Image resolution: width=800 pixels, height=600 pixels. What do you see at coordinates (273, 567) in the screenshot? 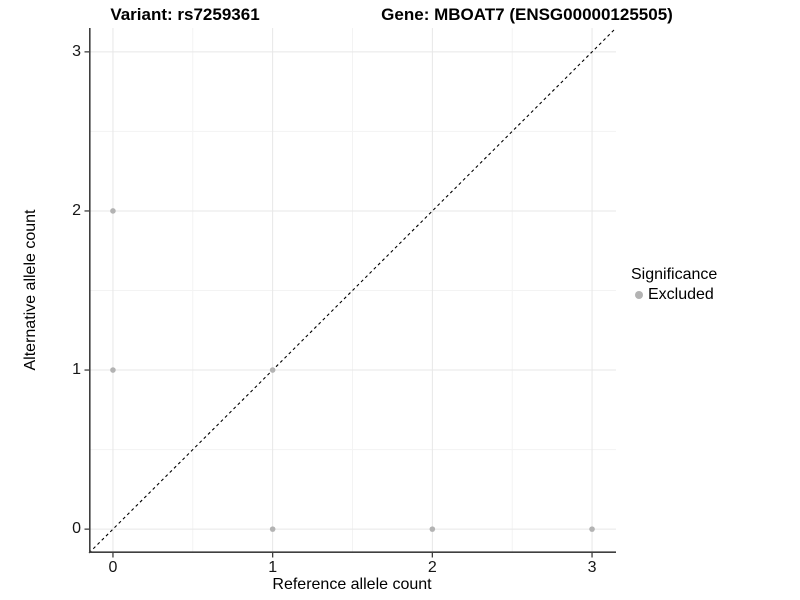
I see `x-tick-label: 1` at bounding box center [273, 567].